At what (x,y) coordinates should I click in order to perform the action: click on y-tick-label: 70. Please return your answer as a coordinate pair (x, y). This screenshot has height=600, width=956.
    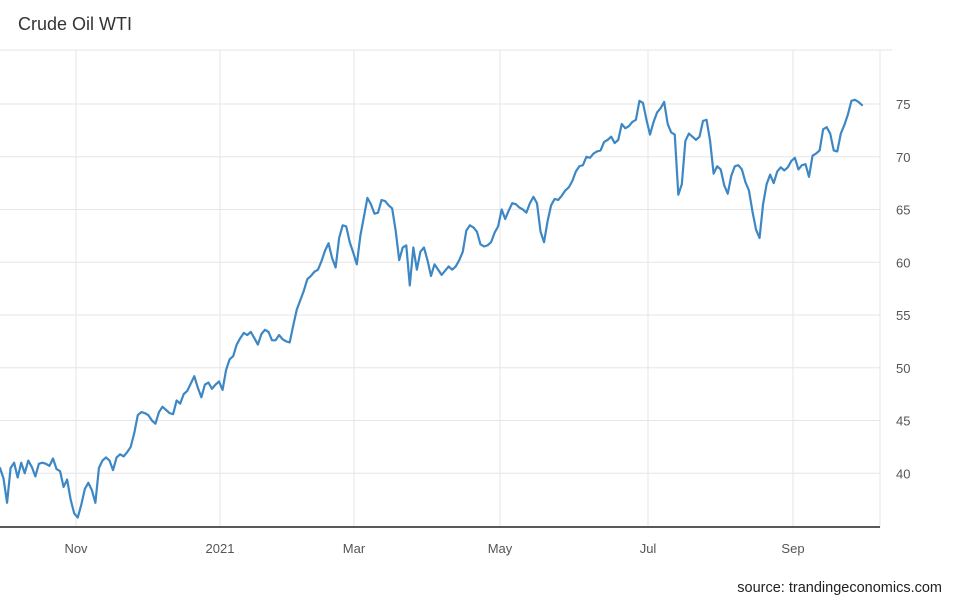
    Looking at the image, I should click on (903, 157).